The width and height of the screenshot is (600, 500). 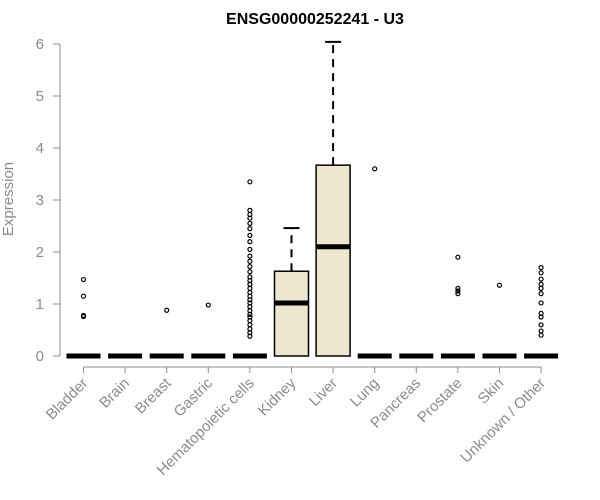 I want to click on x-tick-label: Breast, so click(x=153, y=395).